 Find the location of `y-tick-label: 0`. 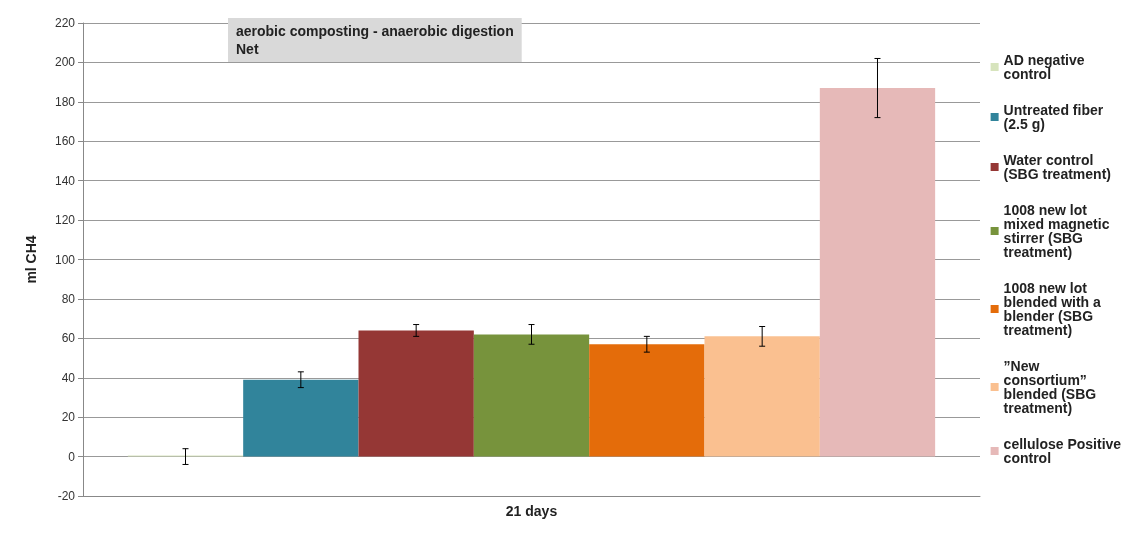

y-tick-label: 0 is located at coordinates (72, 456).